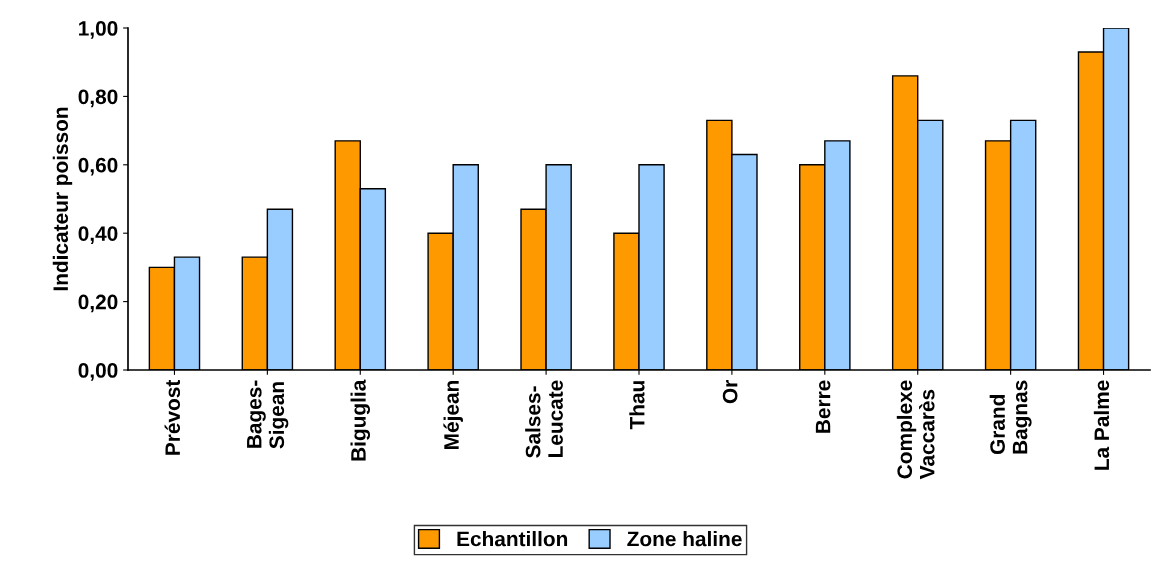  Describe the element at coordinates (360, 420) in the screenshot. I see `x-tick-label: Biguglia` at that location.